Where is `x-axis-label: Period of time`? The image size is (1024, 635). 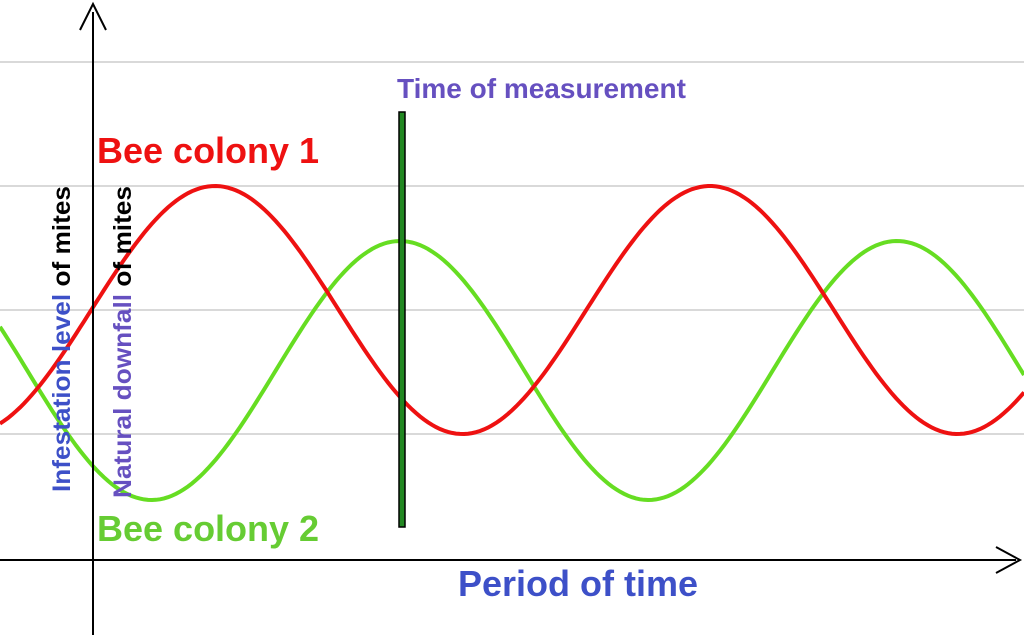
x-axis-label: Period of time is located at coordinates (578, 583).